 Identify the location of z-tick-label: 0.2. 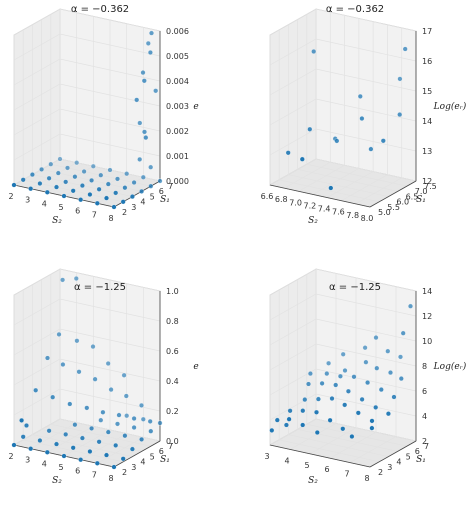
(172, 411).